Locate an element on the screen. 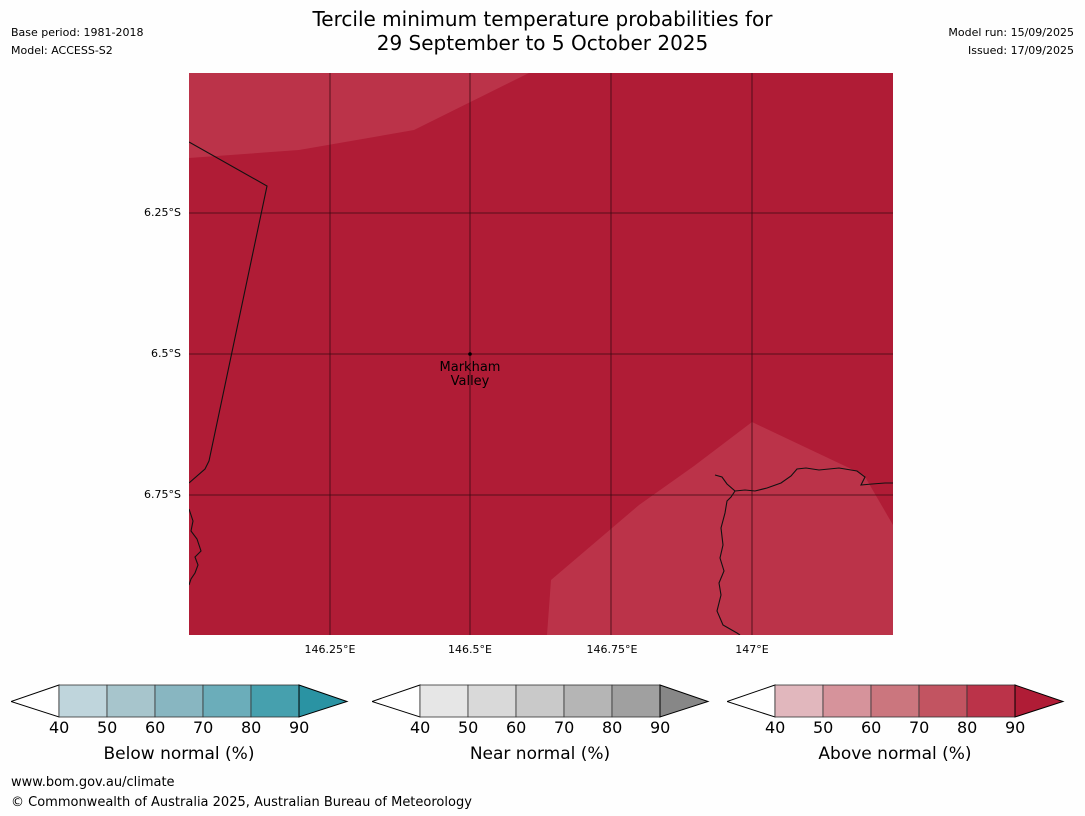 The width and height of the screenshot is (1085, 816). title-line-2: 29 September to 5 October 2025 is located at coordinates (542, 43).